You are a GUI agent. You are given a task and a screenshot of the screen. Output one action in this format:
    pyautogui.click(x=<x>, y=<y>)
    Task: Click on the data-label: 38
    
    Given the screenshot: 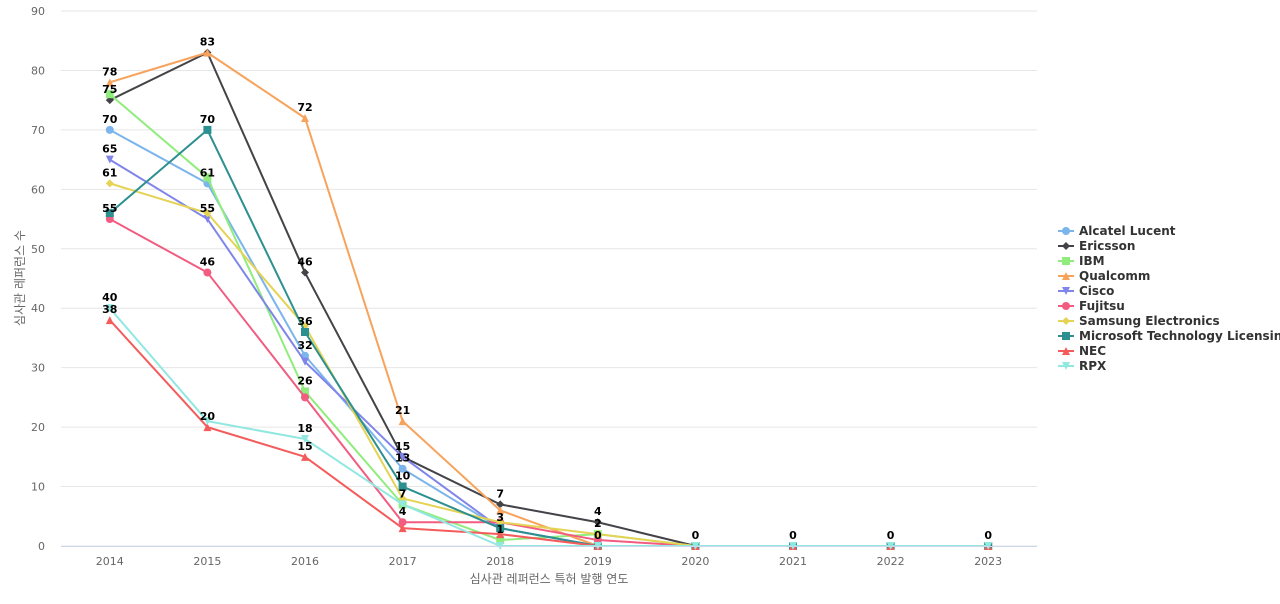 What is the action you would take?
    pyautogui.click(x=109, y=309)
    